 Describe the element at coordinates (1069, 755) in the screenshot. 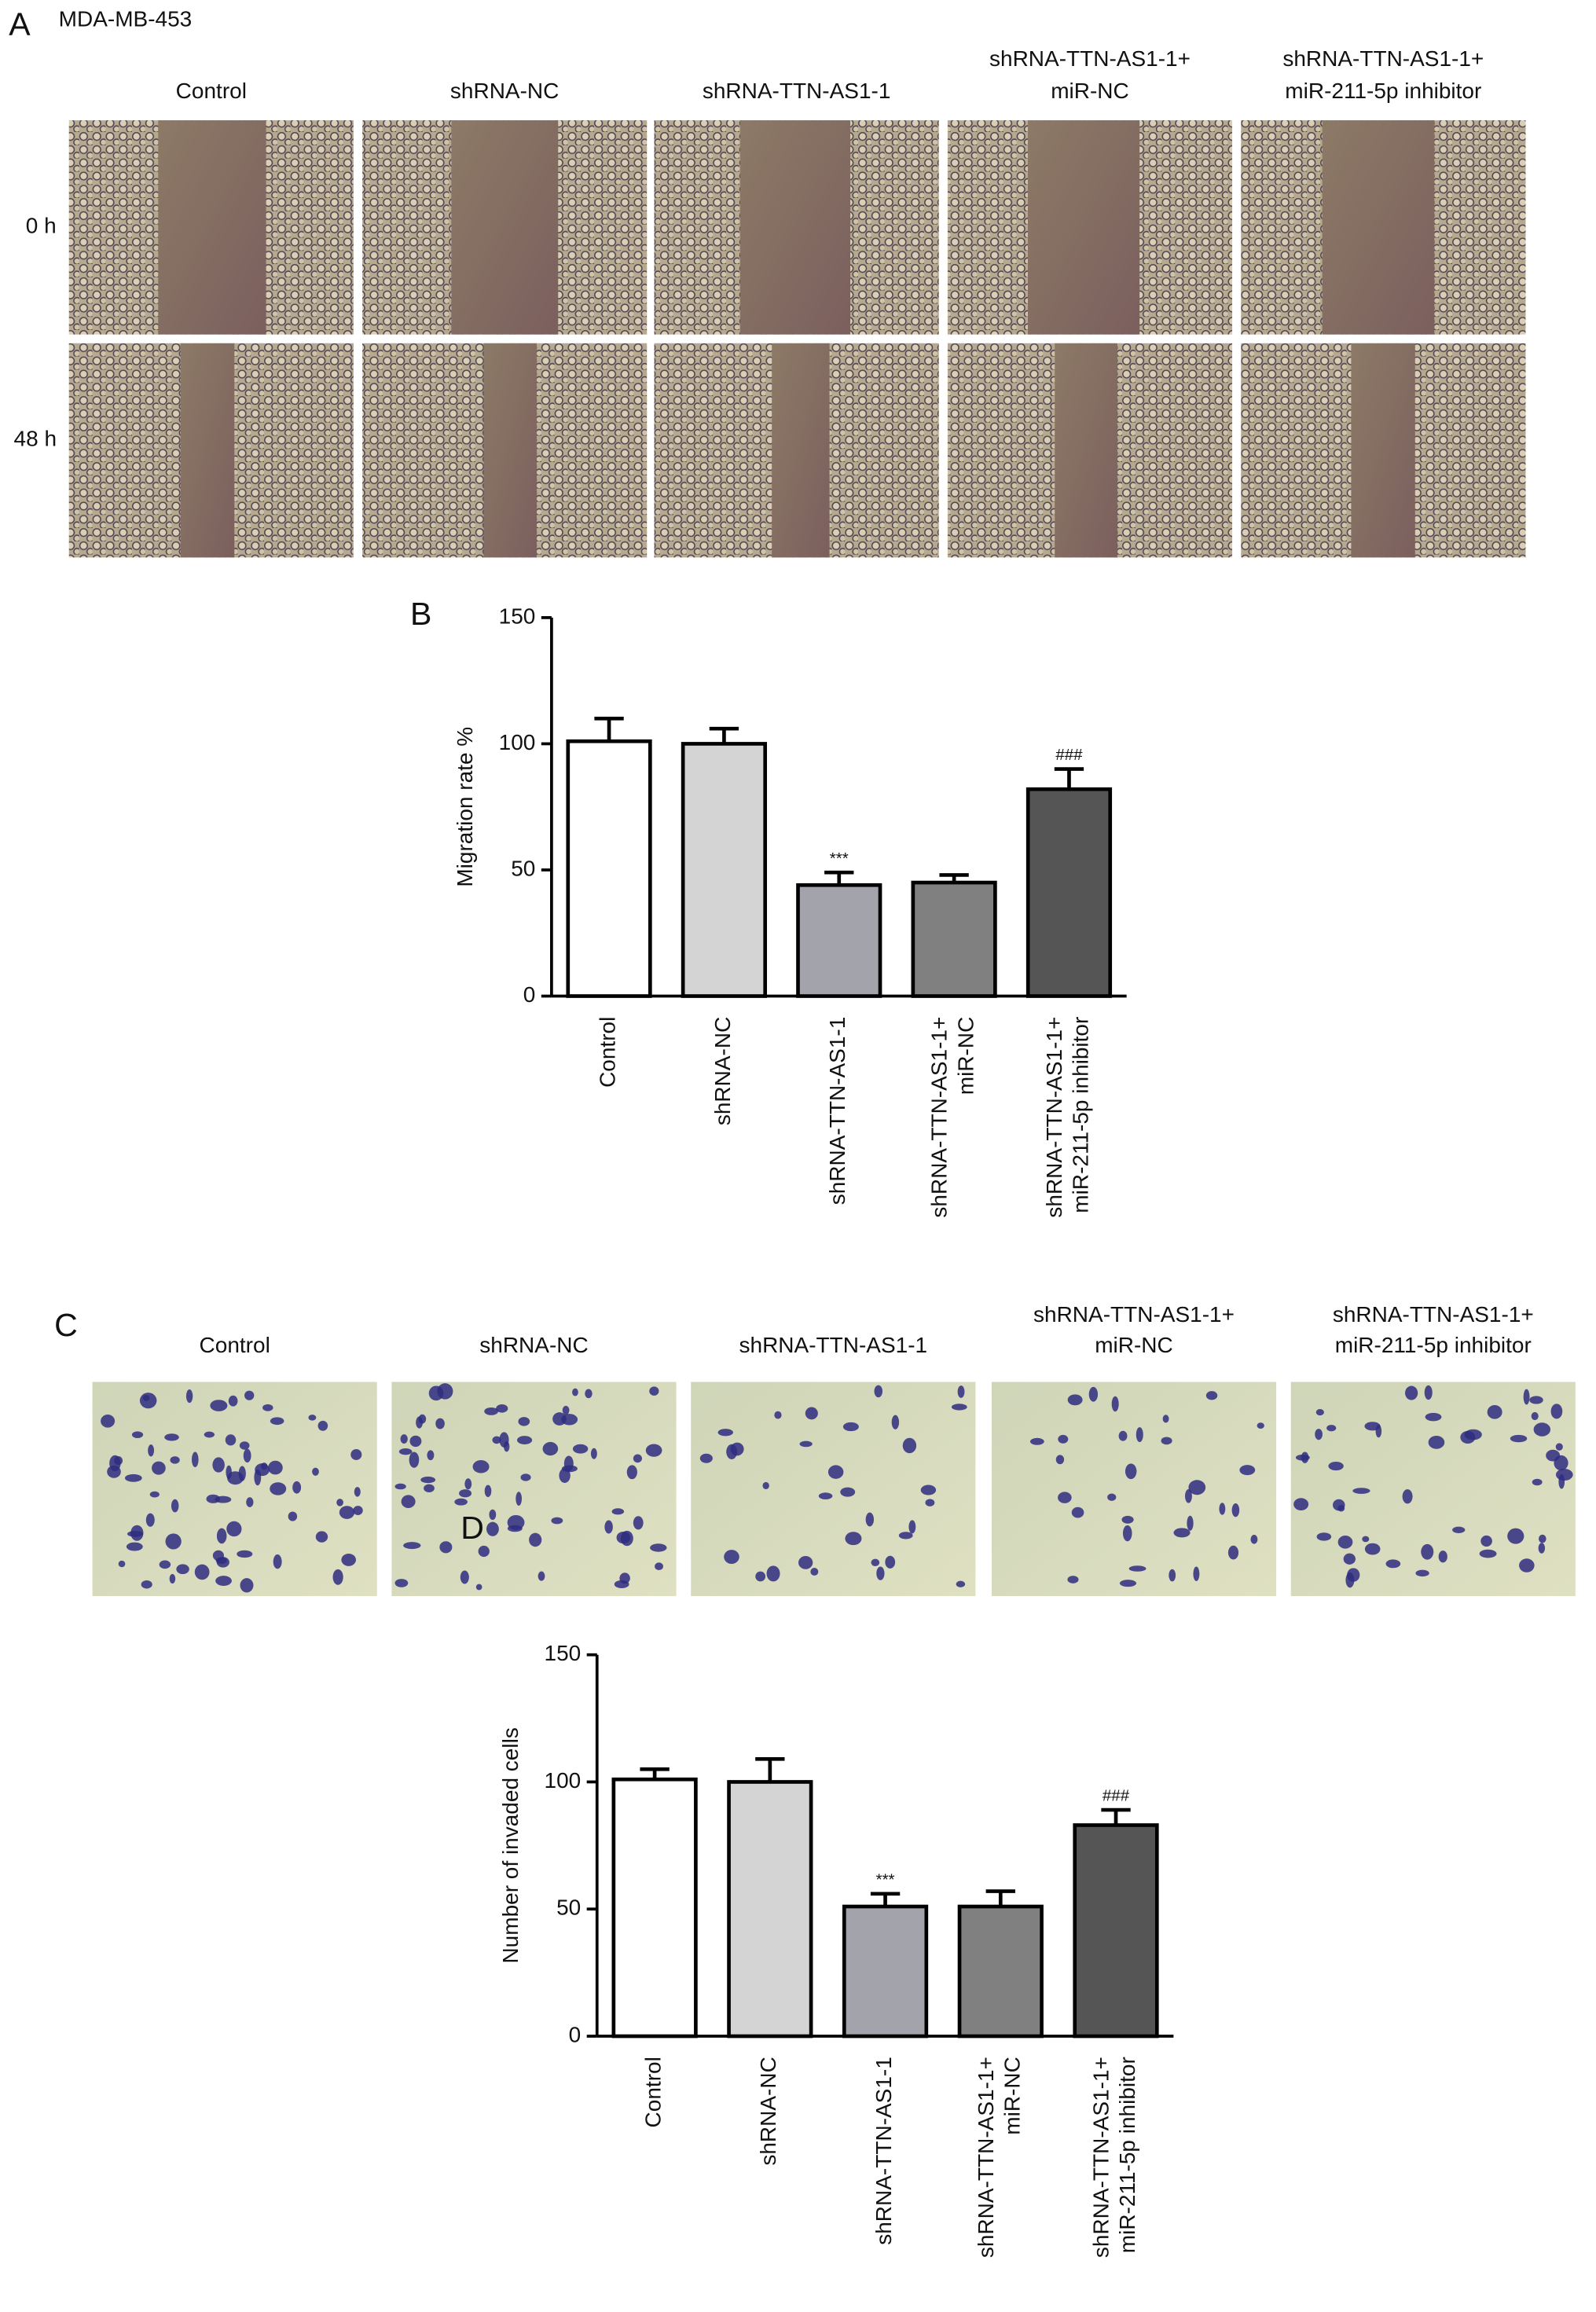

I see `annotation: ###` at that location.